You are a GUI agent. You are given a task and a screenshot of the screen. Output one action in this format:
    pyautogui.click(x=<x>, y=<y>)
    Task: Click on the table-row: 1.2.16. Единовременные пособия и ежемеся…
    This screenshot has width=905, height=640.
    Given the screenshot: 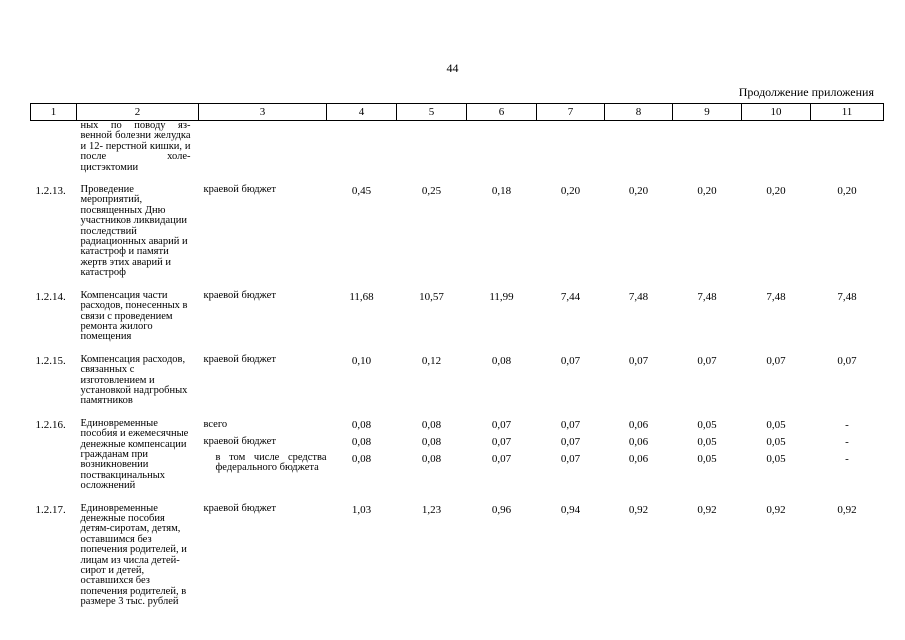 What is the action you would take?
    pyautogui.click(x=457, y=454)
    